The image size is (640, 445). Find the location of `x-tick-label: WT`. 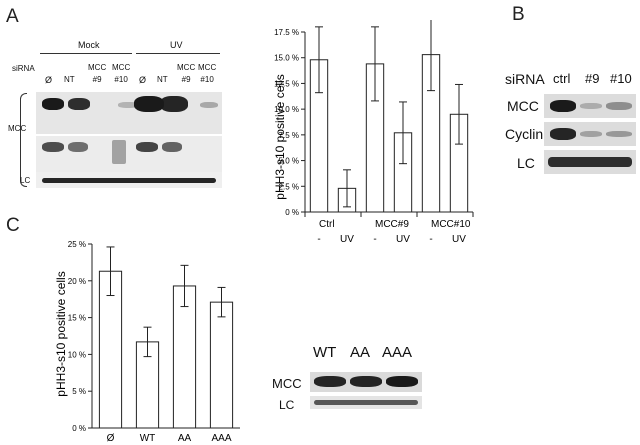

x-tick-label: WT is located at coordinates (148, 438).